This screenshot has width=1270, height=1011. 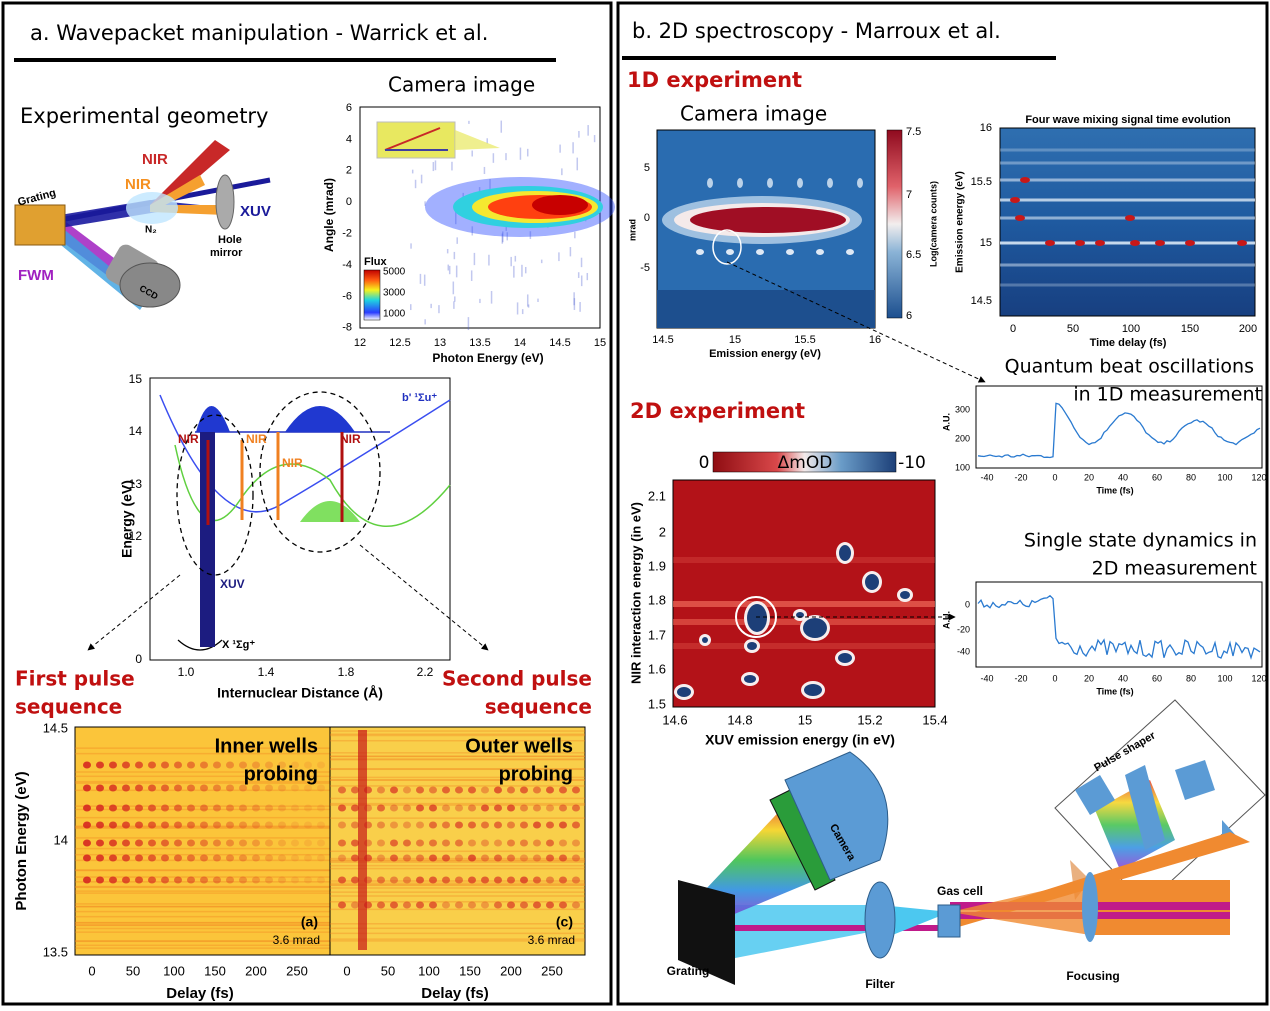 I want to click on label: Time delay (fs), so click(x=1128, y=343).